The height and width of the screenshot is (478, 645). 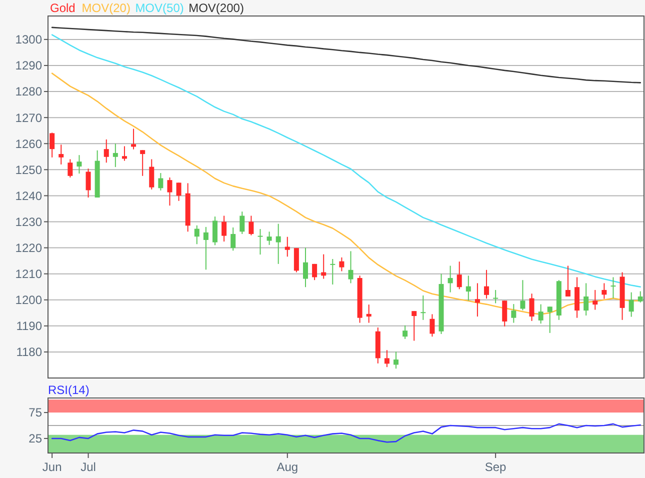 I want to click on y-tick-label: 75, so click(x=35, y=413).